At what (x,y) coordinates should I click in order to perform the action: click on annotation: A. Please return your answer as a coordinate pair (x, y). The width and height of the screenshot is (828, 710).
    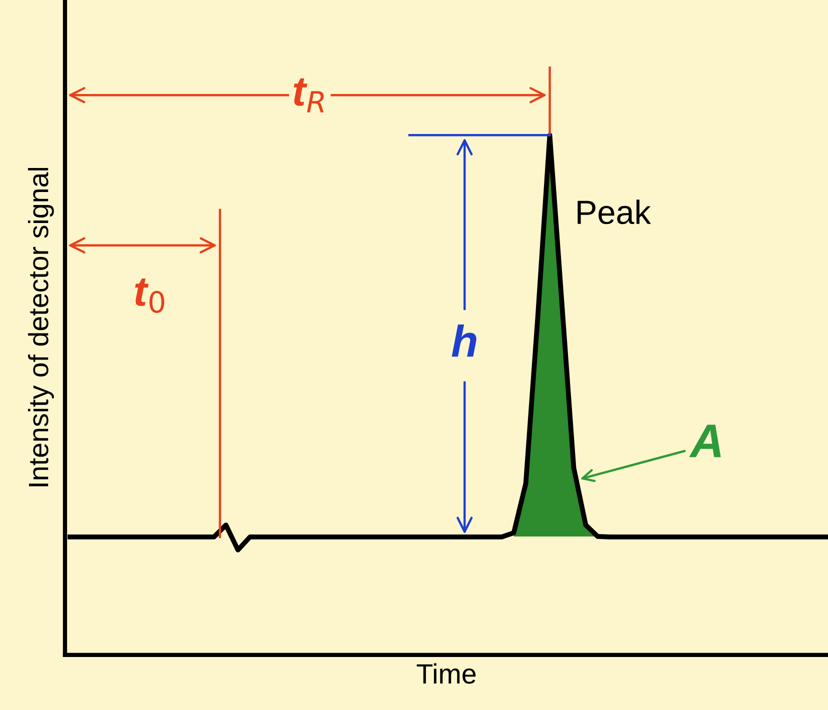
    Looking at the image, I should click on (705, 441).